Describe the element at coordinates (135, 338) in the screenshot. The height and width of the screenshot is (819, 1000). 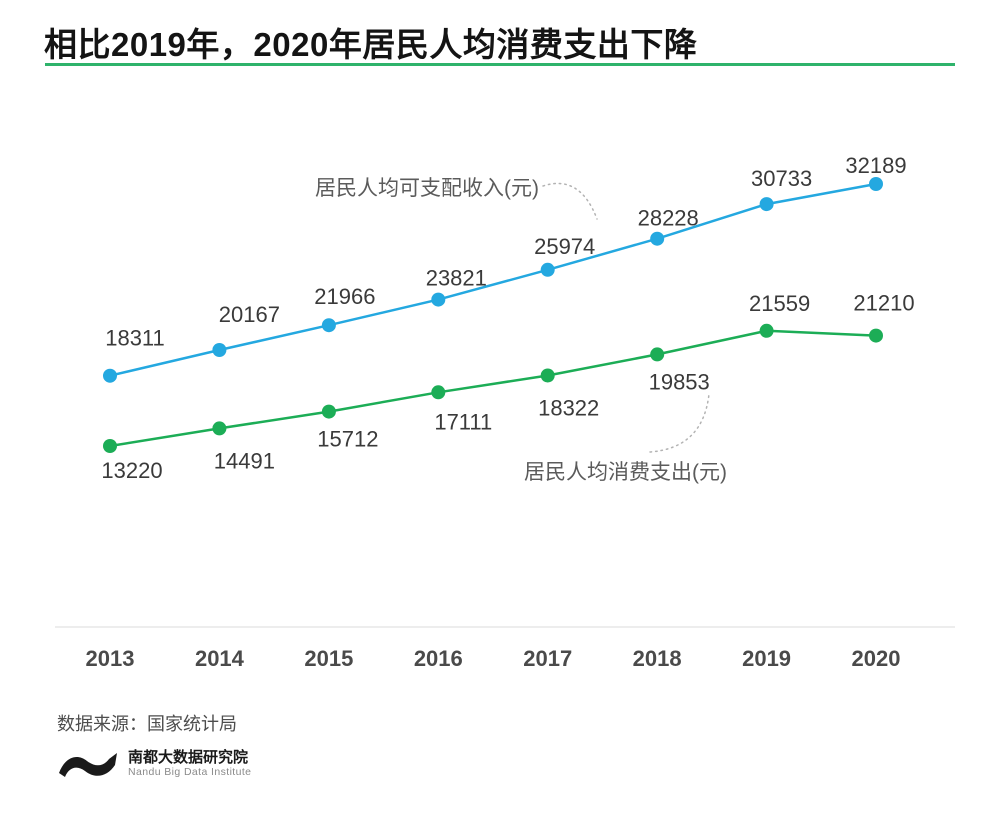
I see `data-label: 18311` at that location.